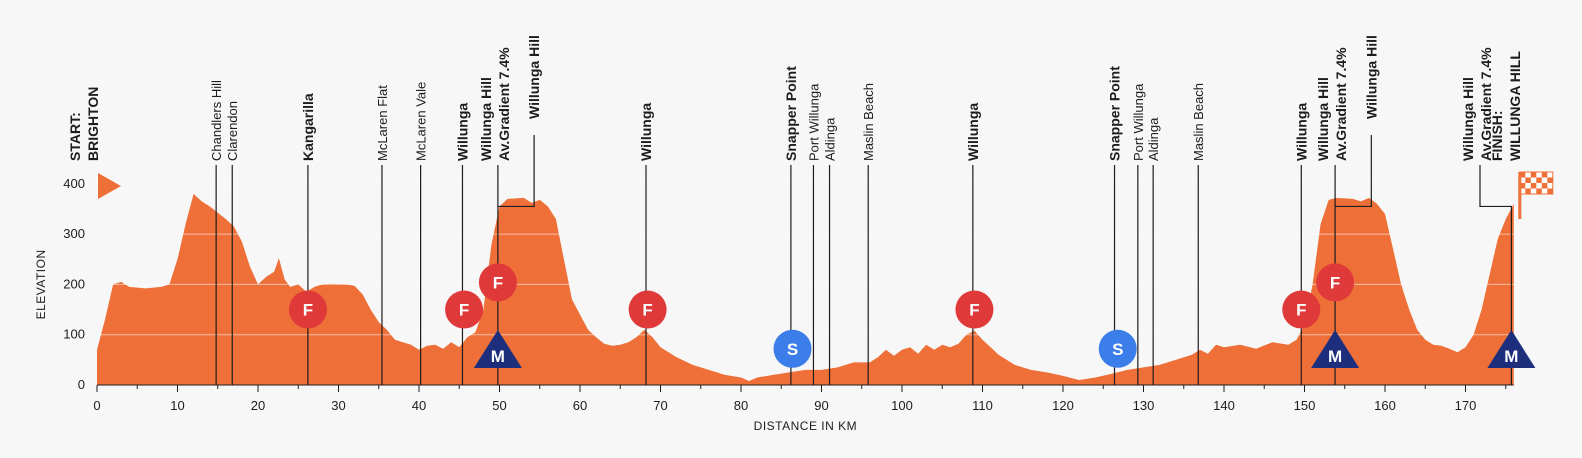 The image size is (1582, 458). I want to click on location-6-summit-bracket, so click(516, 171).